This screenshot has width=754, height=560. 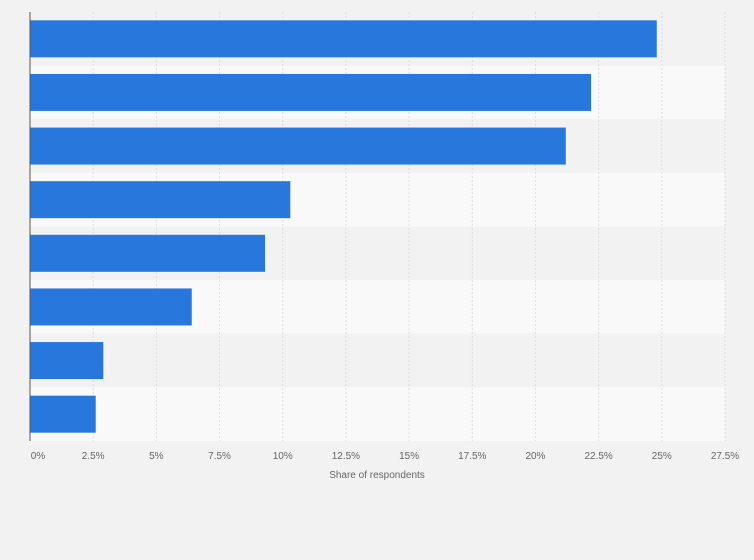 What do you see at coordinates (283, 456) in the screenshot?
I see `x-tick-label: 10%` at bounding box center [283, 456].